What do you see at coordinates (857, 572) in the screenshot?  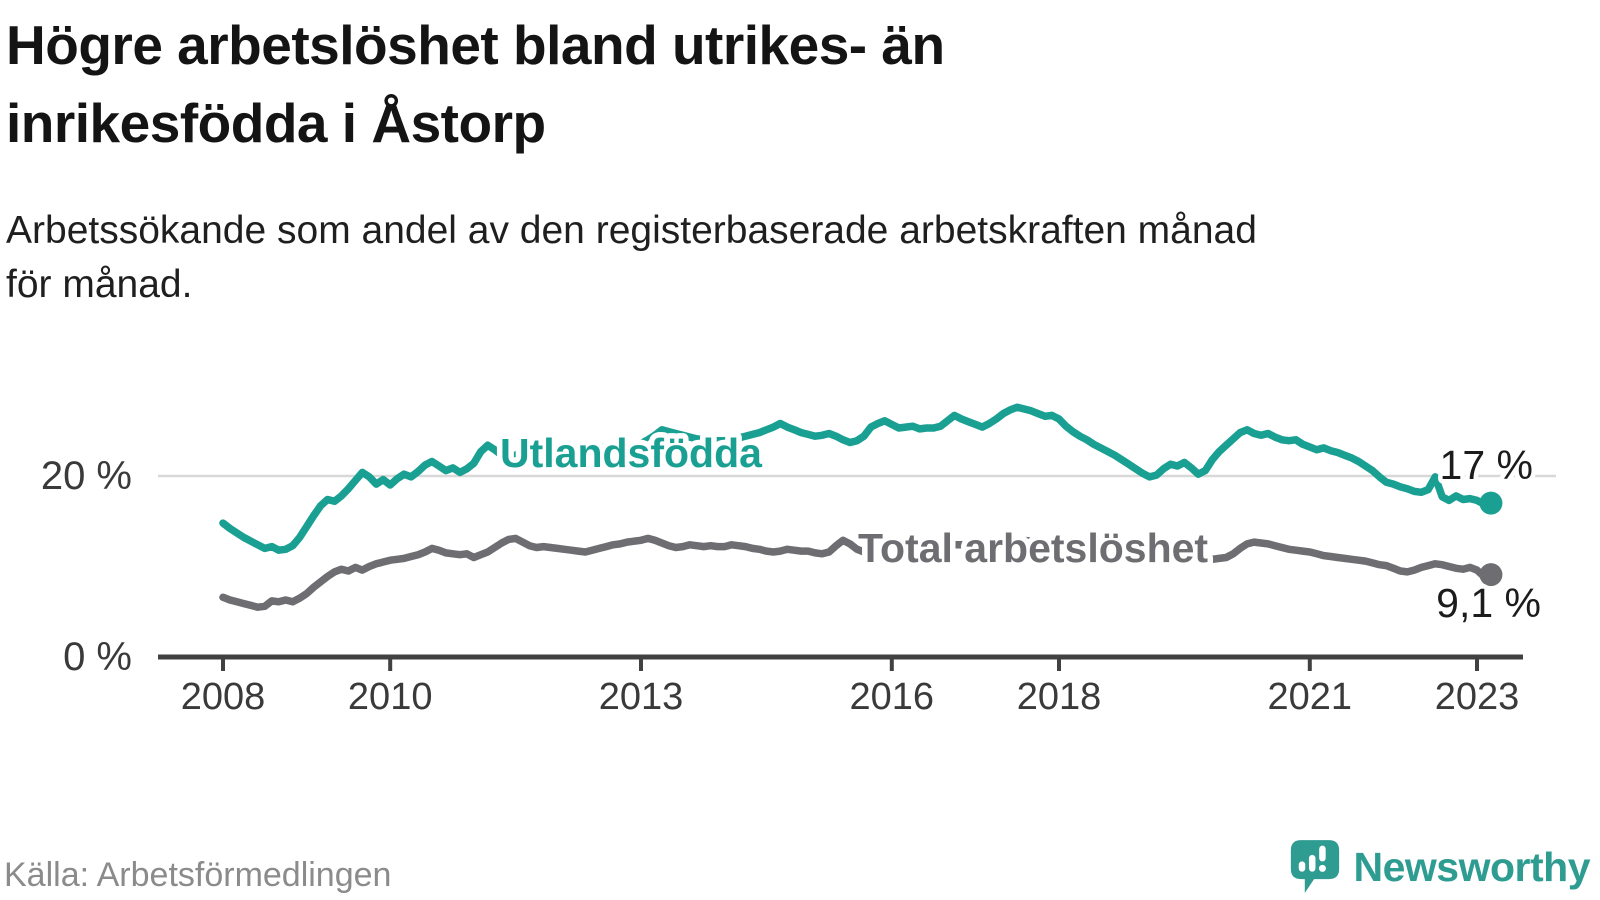 I see `line-series-total` at bounding box center [857, 572].